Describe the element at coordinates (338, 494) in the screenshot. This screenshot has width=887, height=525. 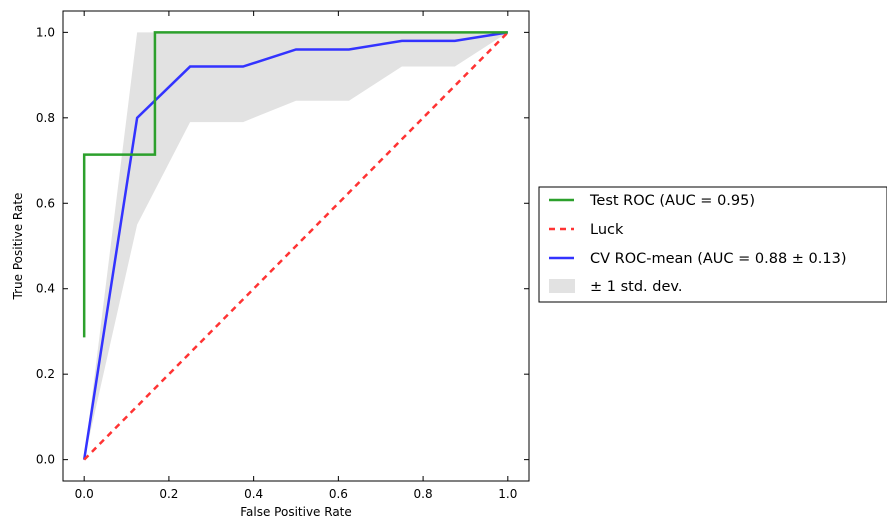
I see `x-tick-label: 0.6` at that location.